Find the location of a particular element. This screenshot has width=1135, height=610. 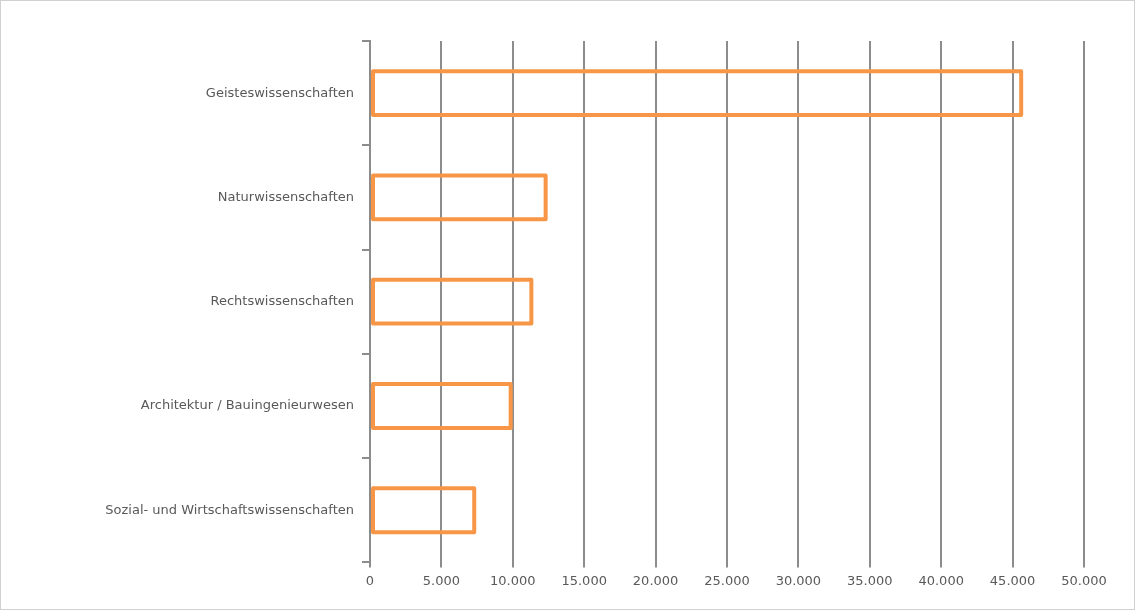

x-tick-label: 0 is located at coordinates (370, 580).